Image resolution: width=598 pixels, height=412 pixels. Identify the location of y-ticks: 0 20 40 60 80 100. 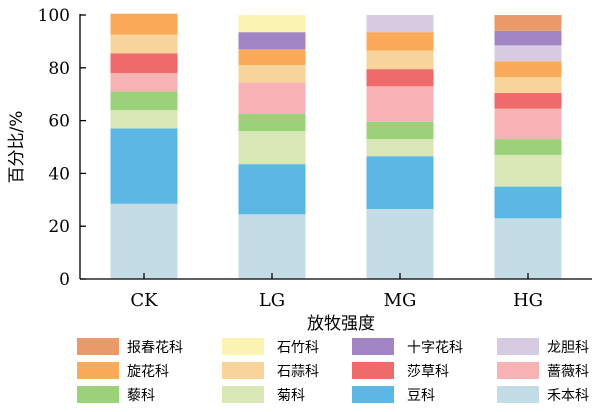
(62, 148).